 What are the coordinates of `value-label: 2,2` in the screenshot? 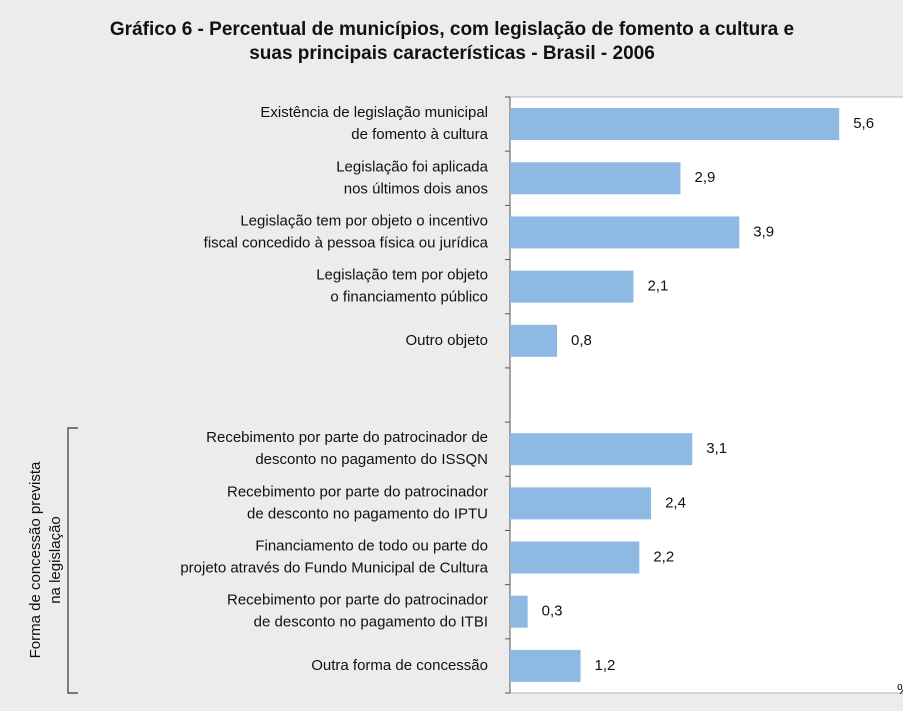 It's located at (663, 557).